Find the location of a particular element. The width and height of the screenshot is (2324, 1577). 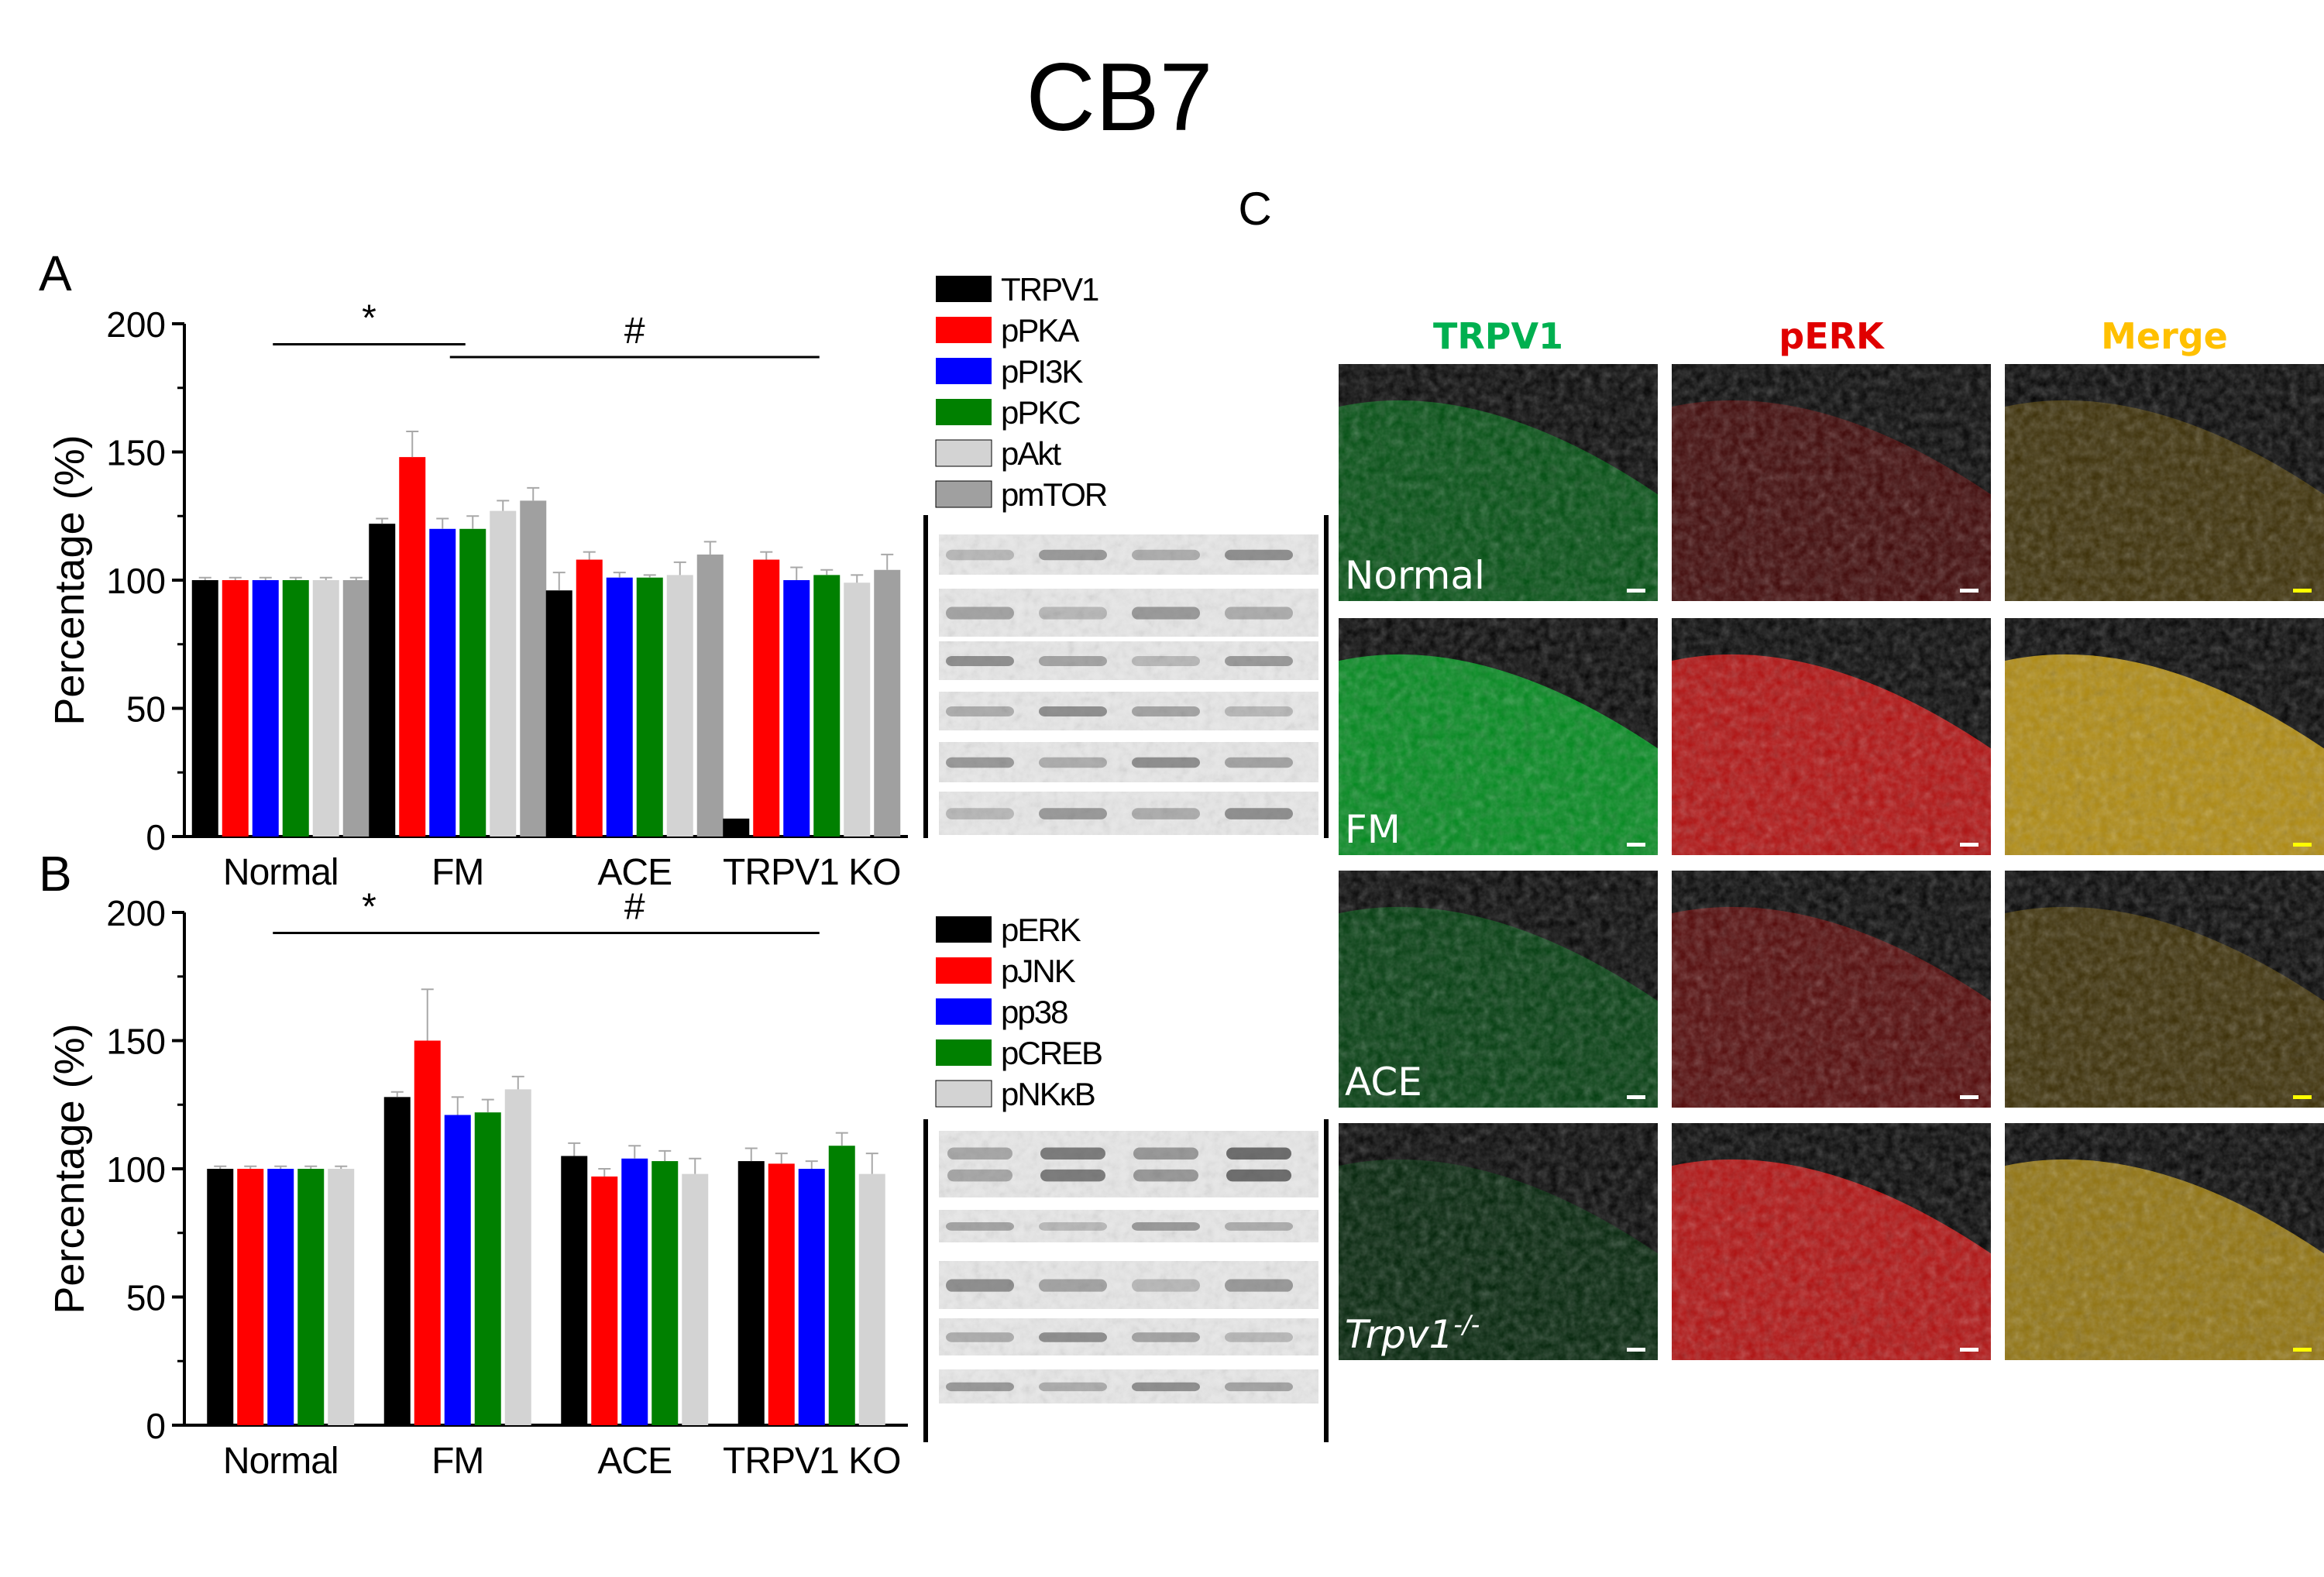

bar-pp38-trpv1-ko is located at coordinates (811, 1297).